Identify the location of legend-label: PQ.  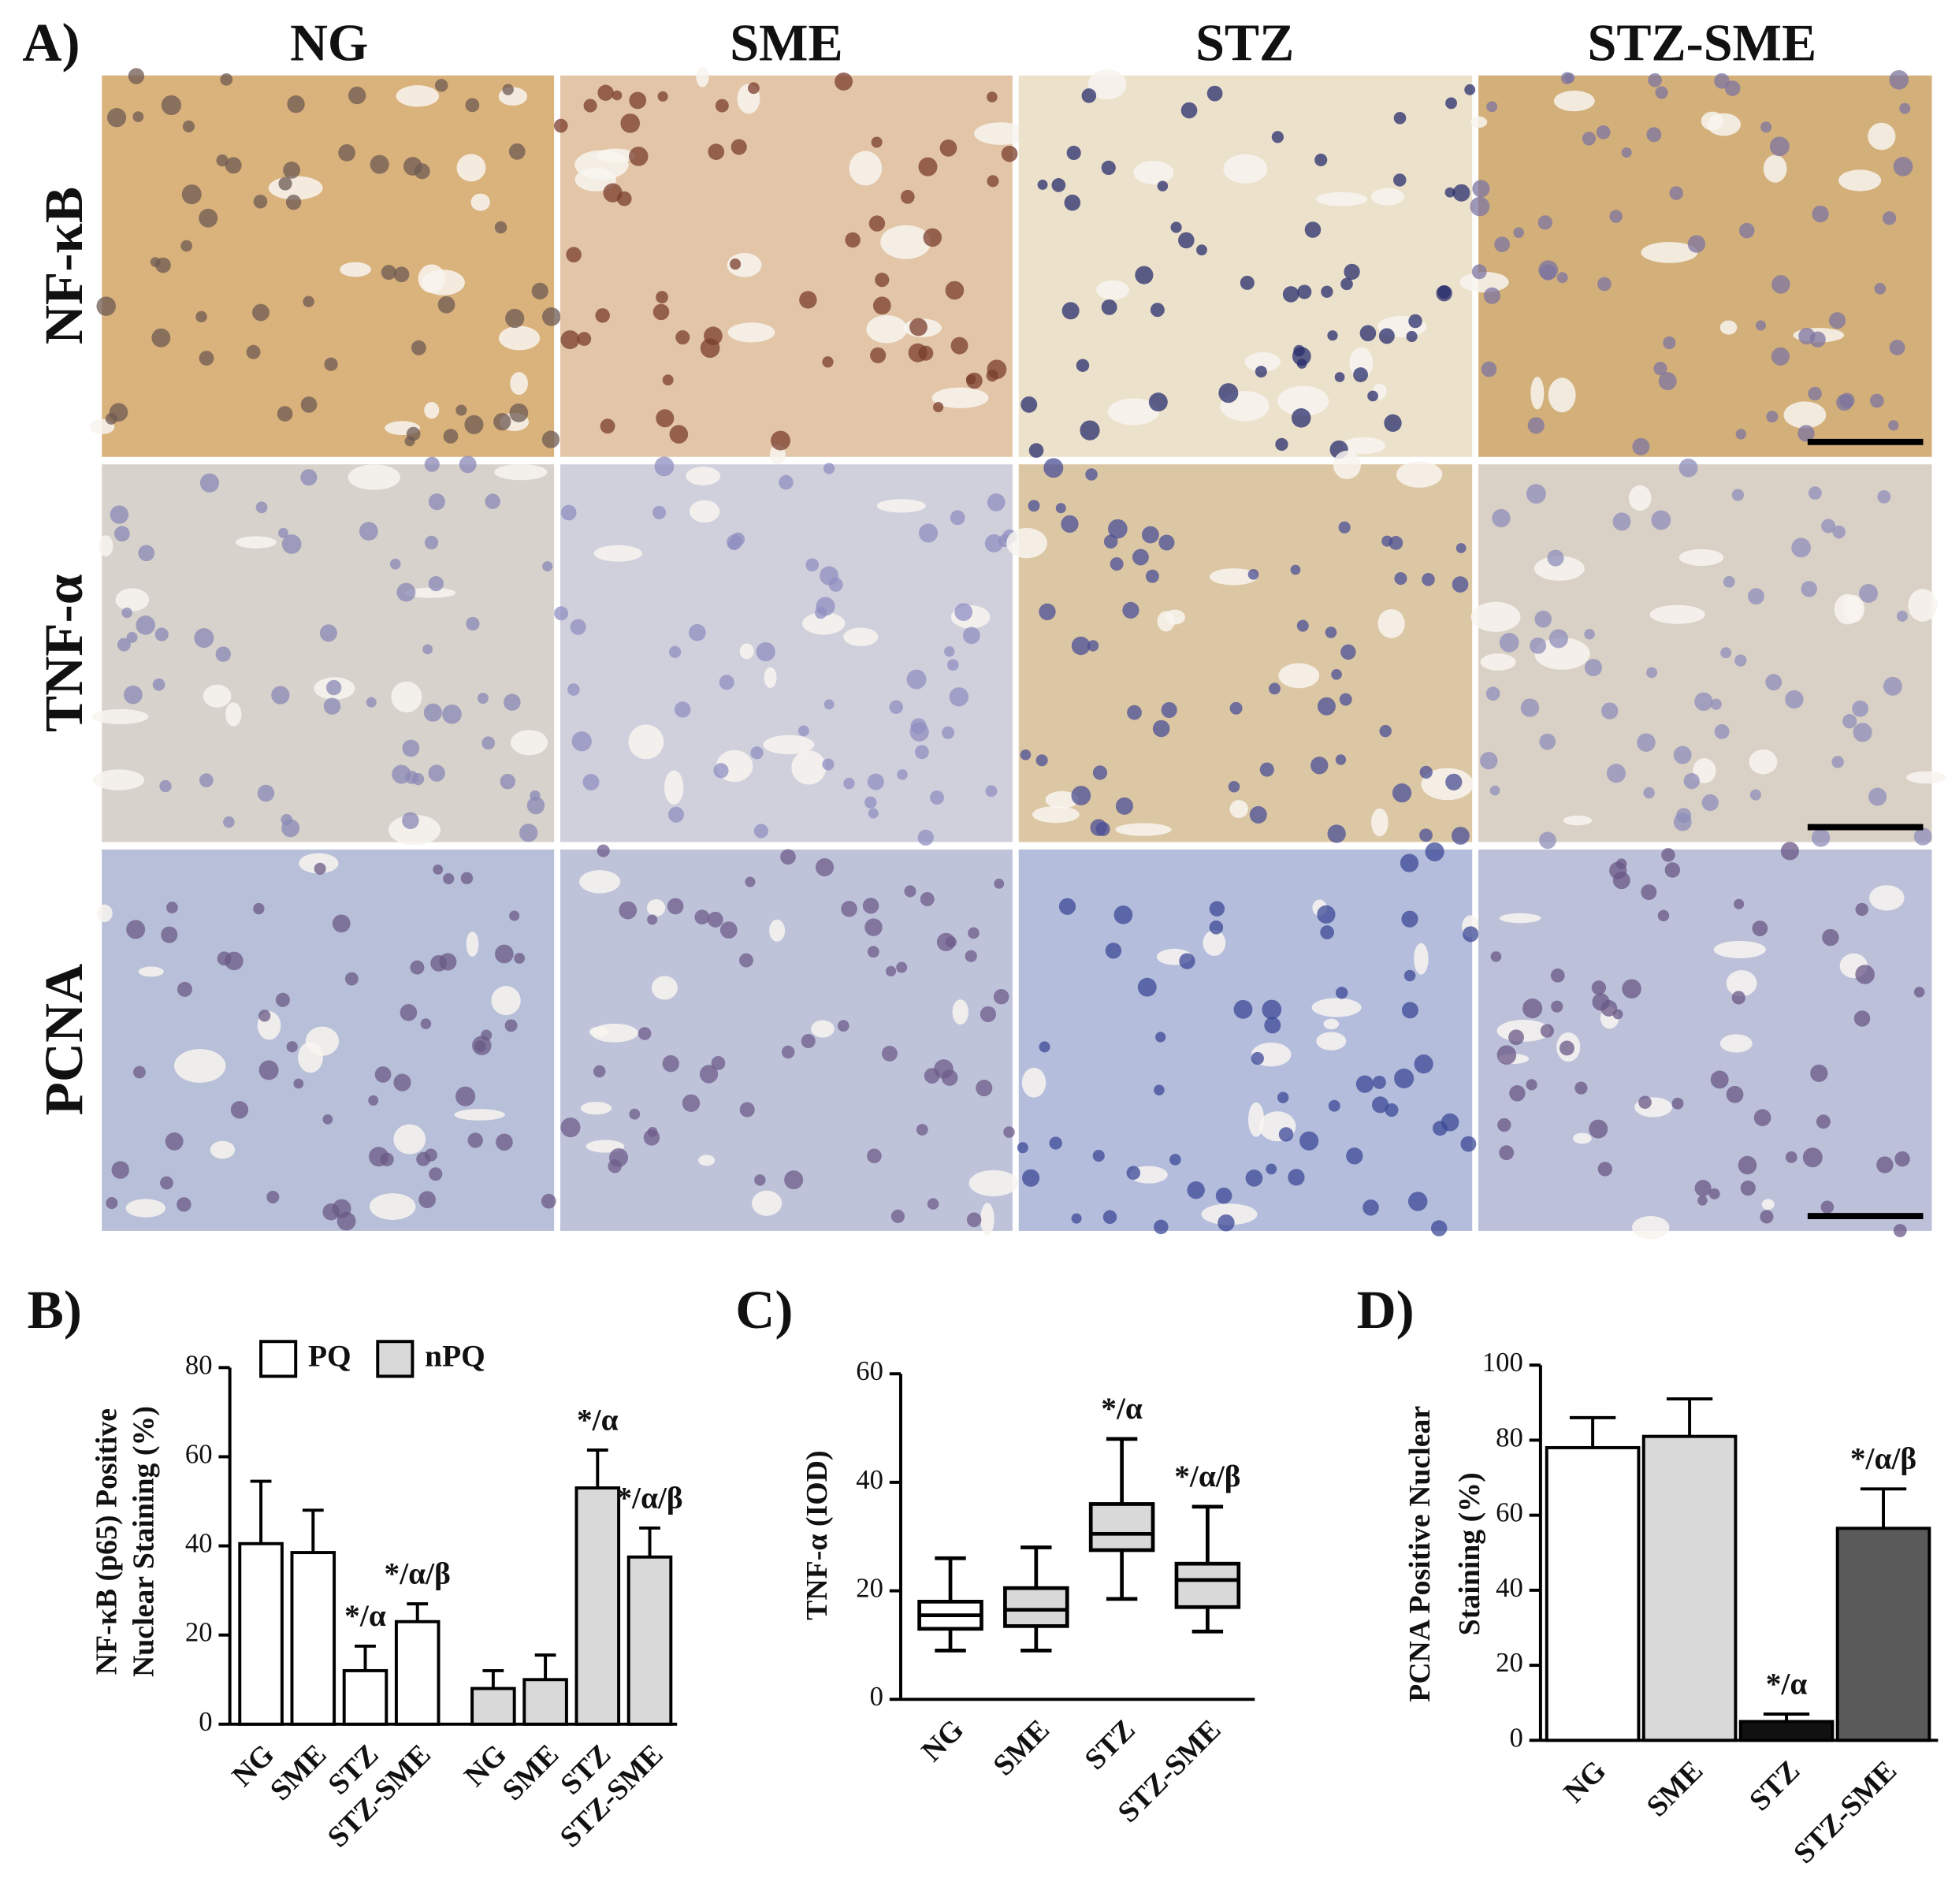
(329, 1355).